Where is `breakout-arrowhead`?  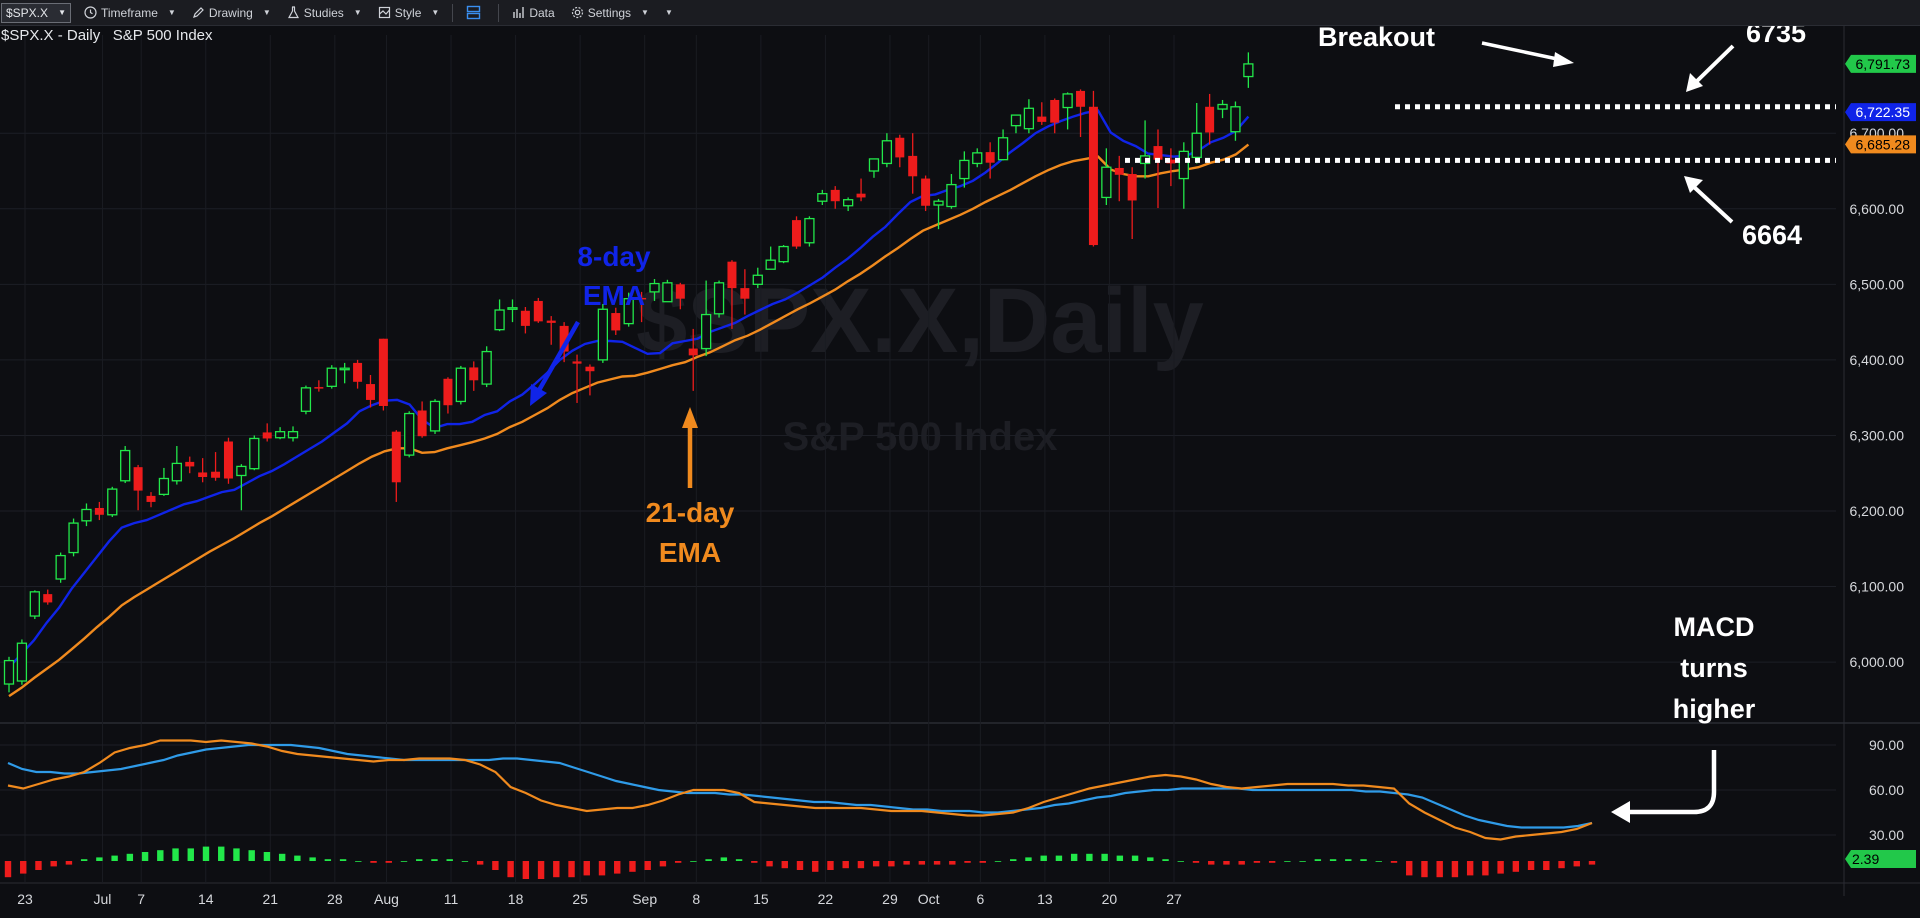
breakout-arrowhead is located at coordinates (1563, 59).